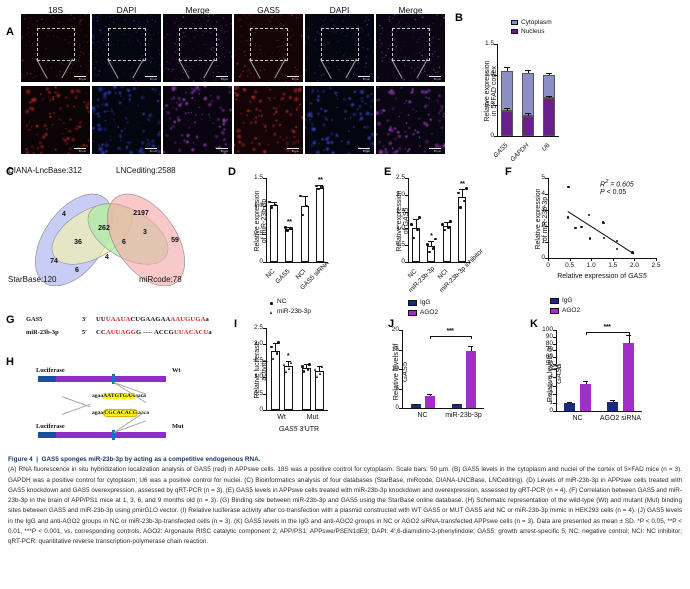 The width and height of the screenshot is (690, 589). What do you see at coordinates (281, 417) in the screenshot?
I see `panel-i-xtick-0: Wt` at bounding box center [281, 417].